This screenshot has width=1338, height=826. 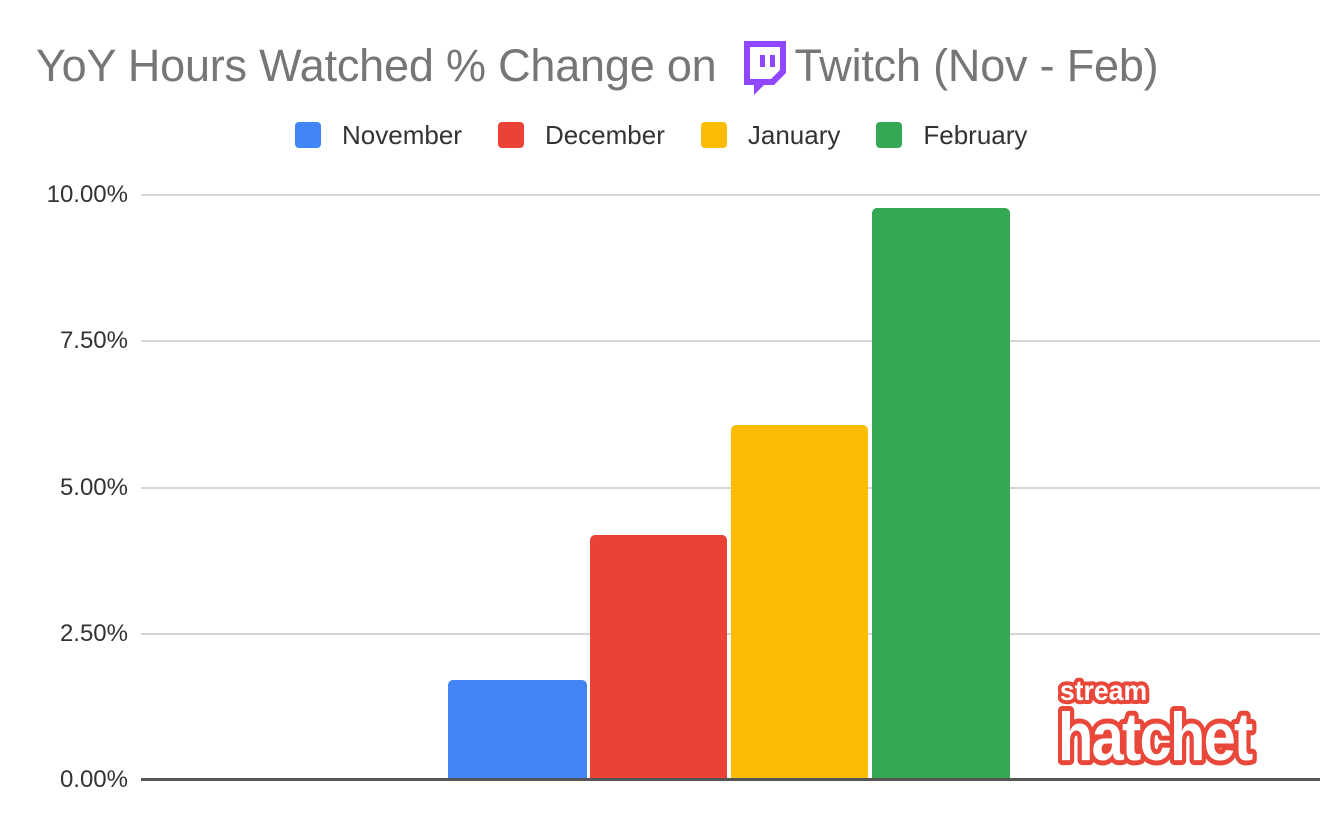 What do you see at coordinates (517, 729) in the screenshot?
I see `bar-november` at bounding box center [517, 729].